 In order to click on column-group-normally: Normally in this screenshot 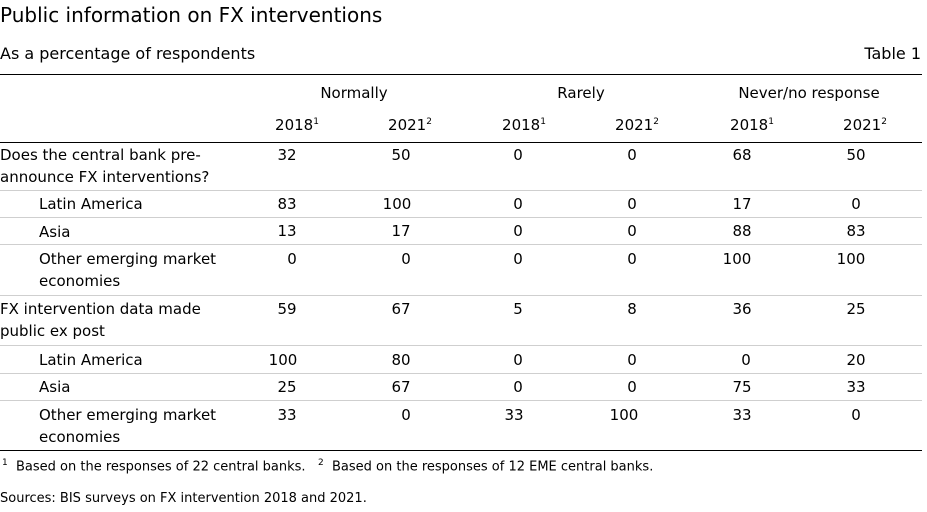, I will do `click(354, 93)`.